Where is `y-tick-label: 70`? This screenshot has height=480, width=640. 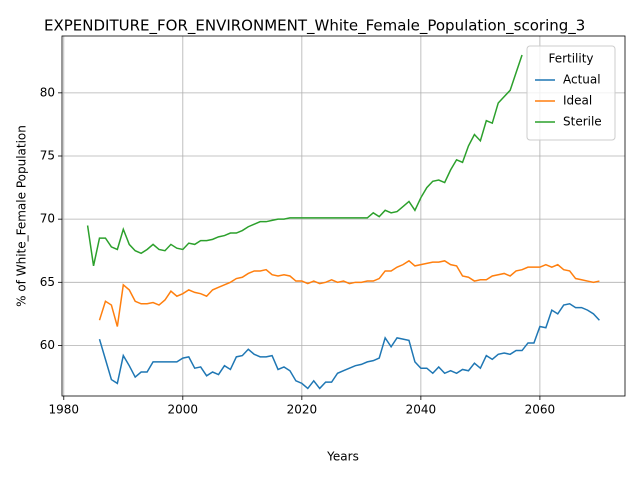 y-tick-label: 70 is located at coordinates (47, 219).